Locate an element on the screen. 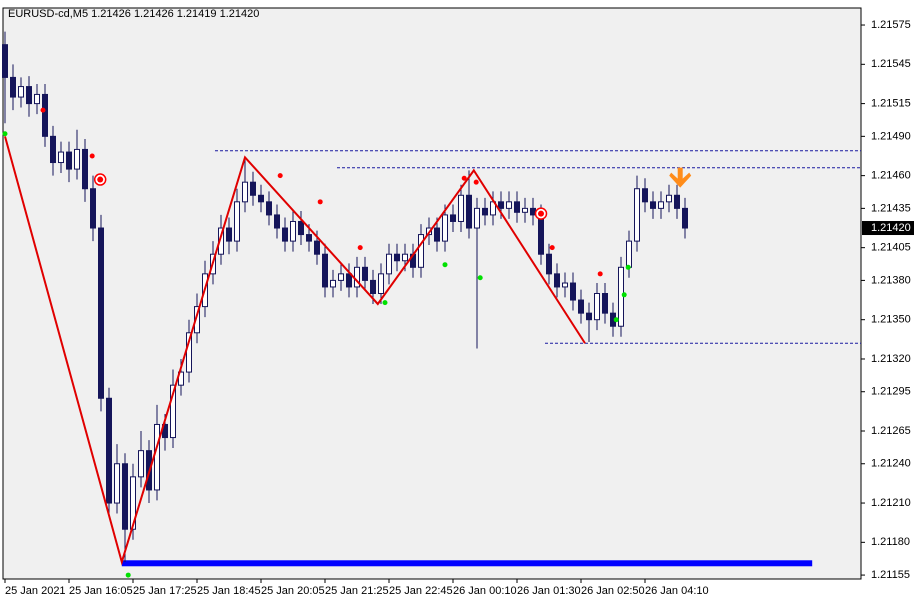 The image size is (917, 609). x-tick-label: 26 Jan 00:10 is located at coordinates (485, 591).